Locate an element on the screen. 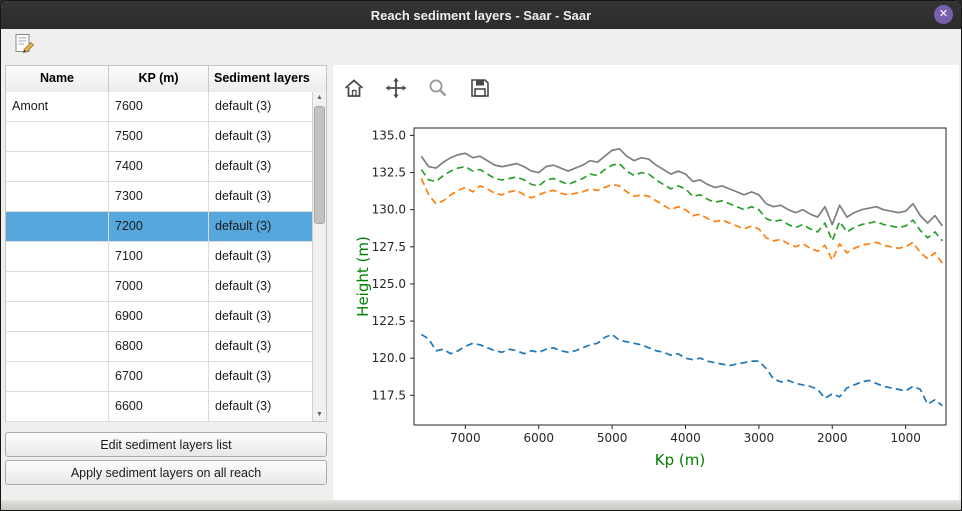  table-row: 7300 default (3) is located at coordinates (159, 197).